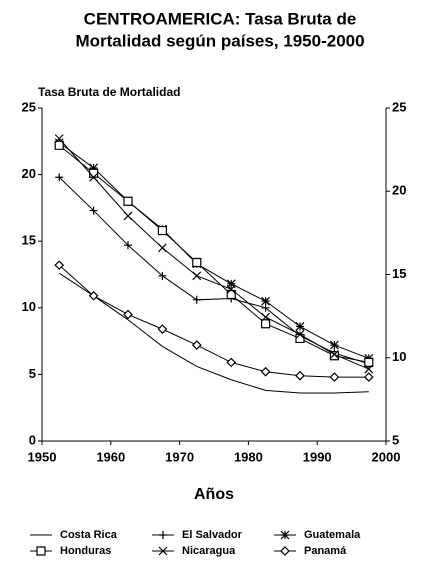  I want to click on y-tick-label: 0, so click(32, 439).